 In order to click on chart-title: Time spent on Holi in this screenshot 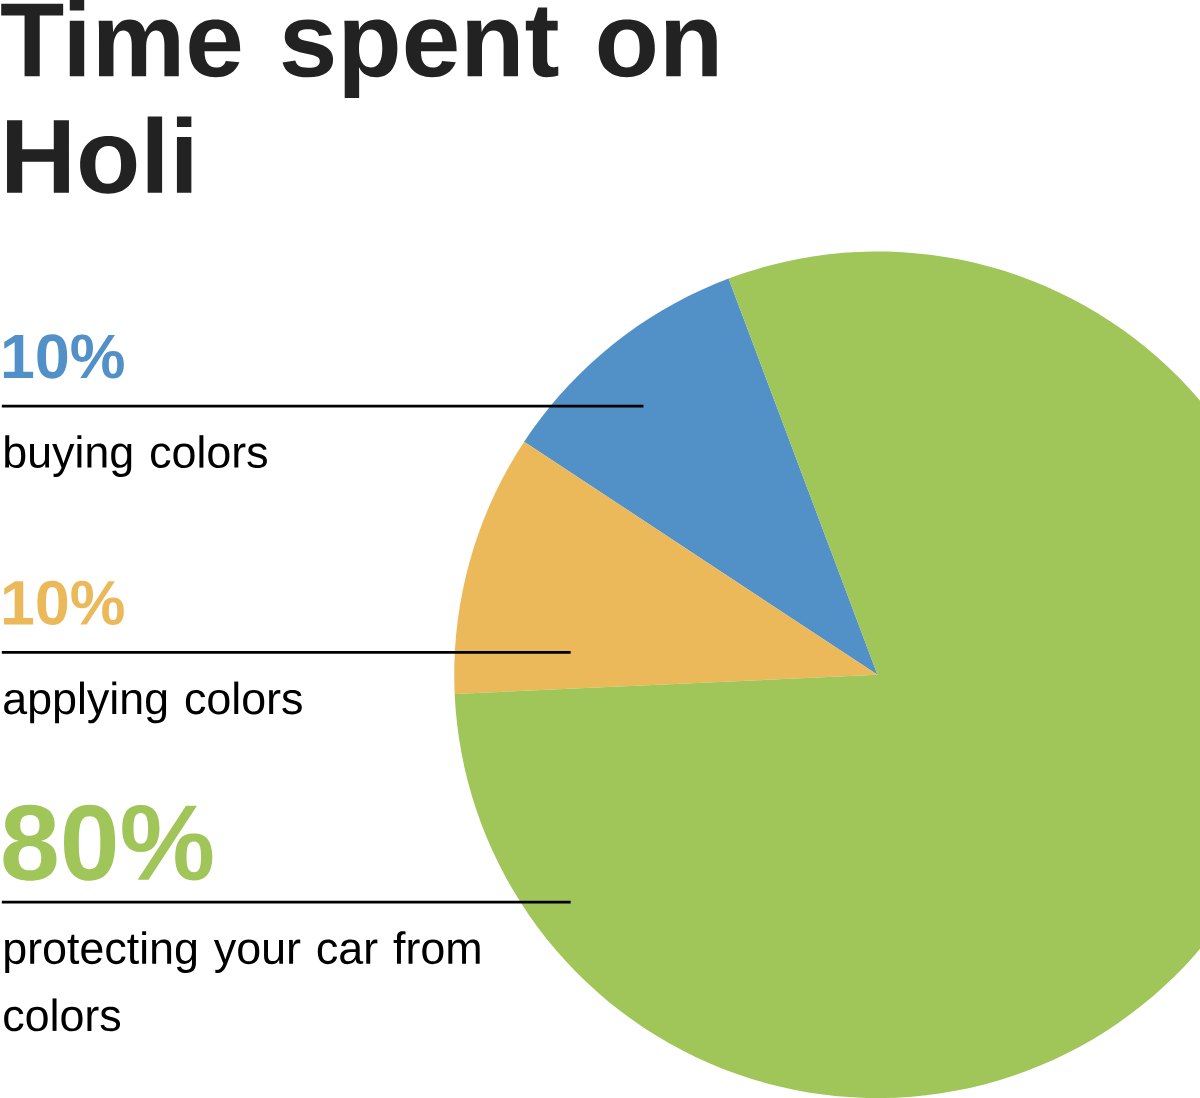, I will do `click(359, 97)`.